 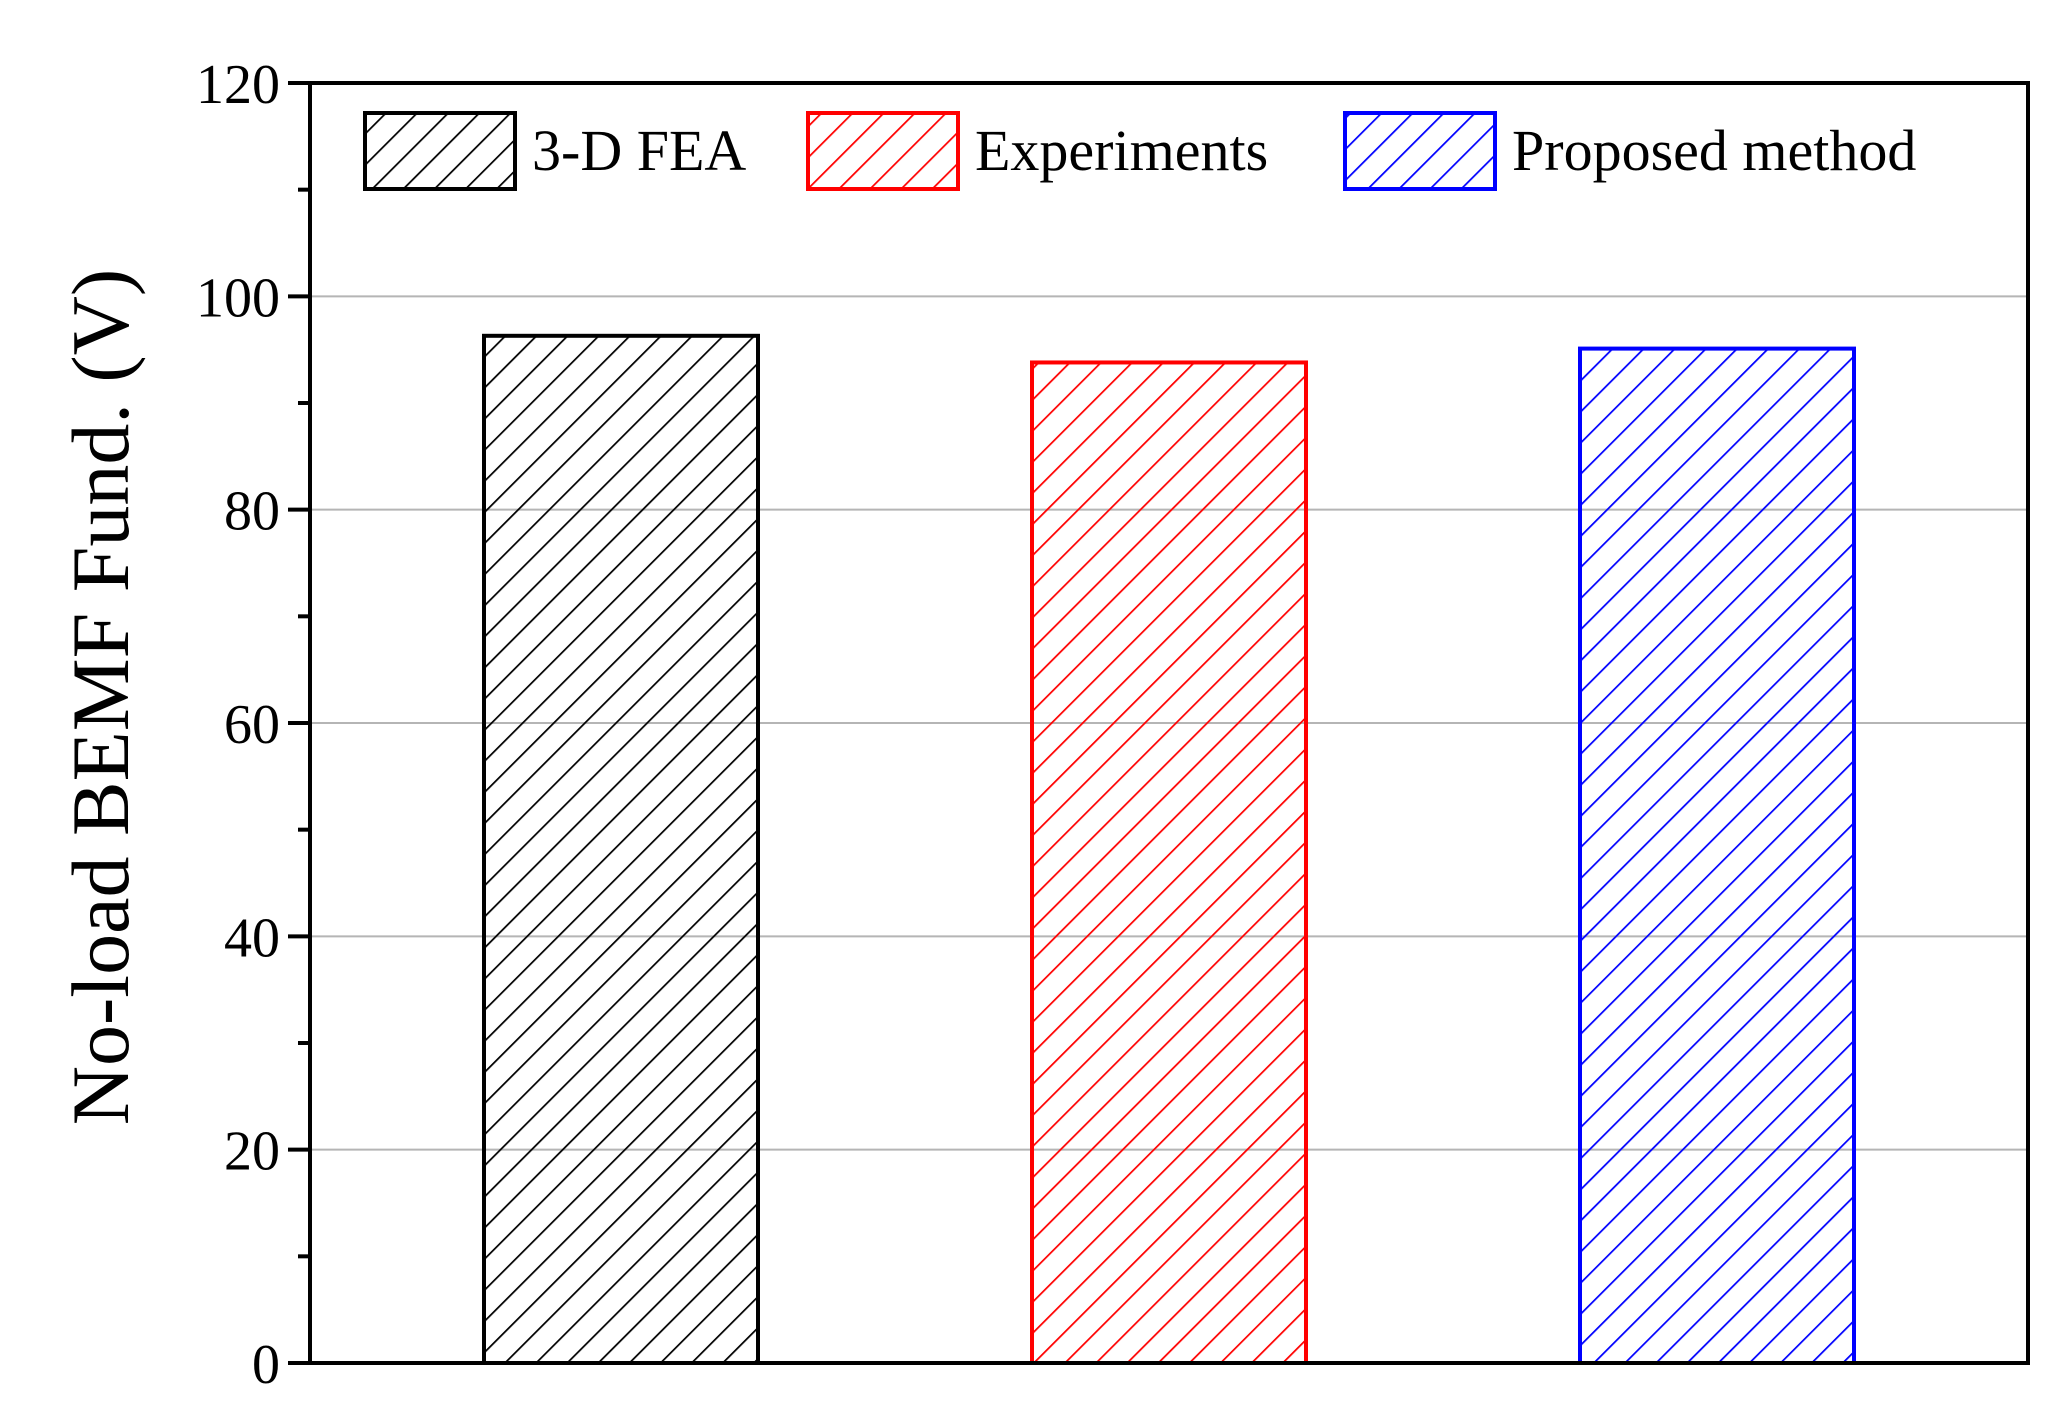 I want to click on legend-label: Experiments, so click(x=1121, y=150).